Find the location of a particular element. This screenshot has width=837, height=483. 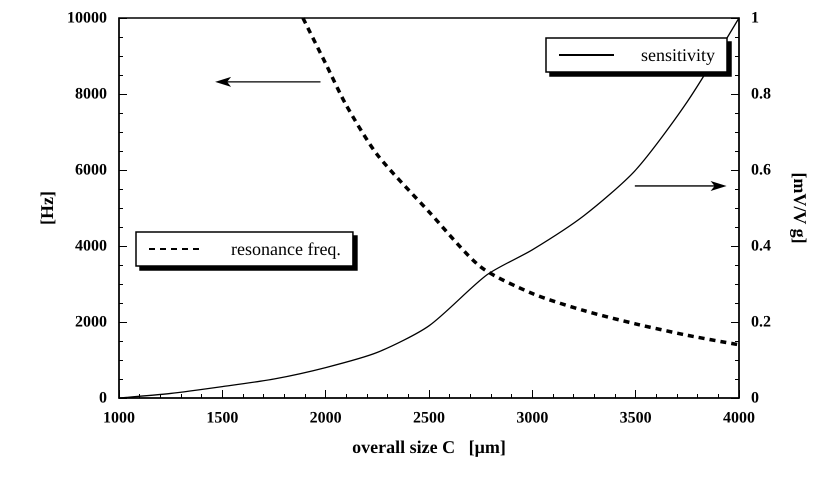

x-axis-title: overall size C [μm] is located at coordinates (429, 447).